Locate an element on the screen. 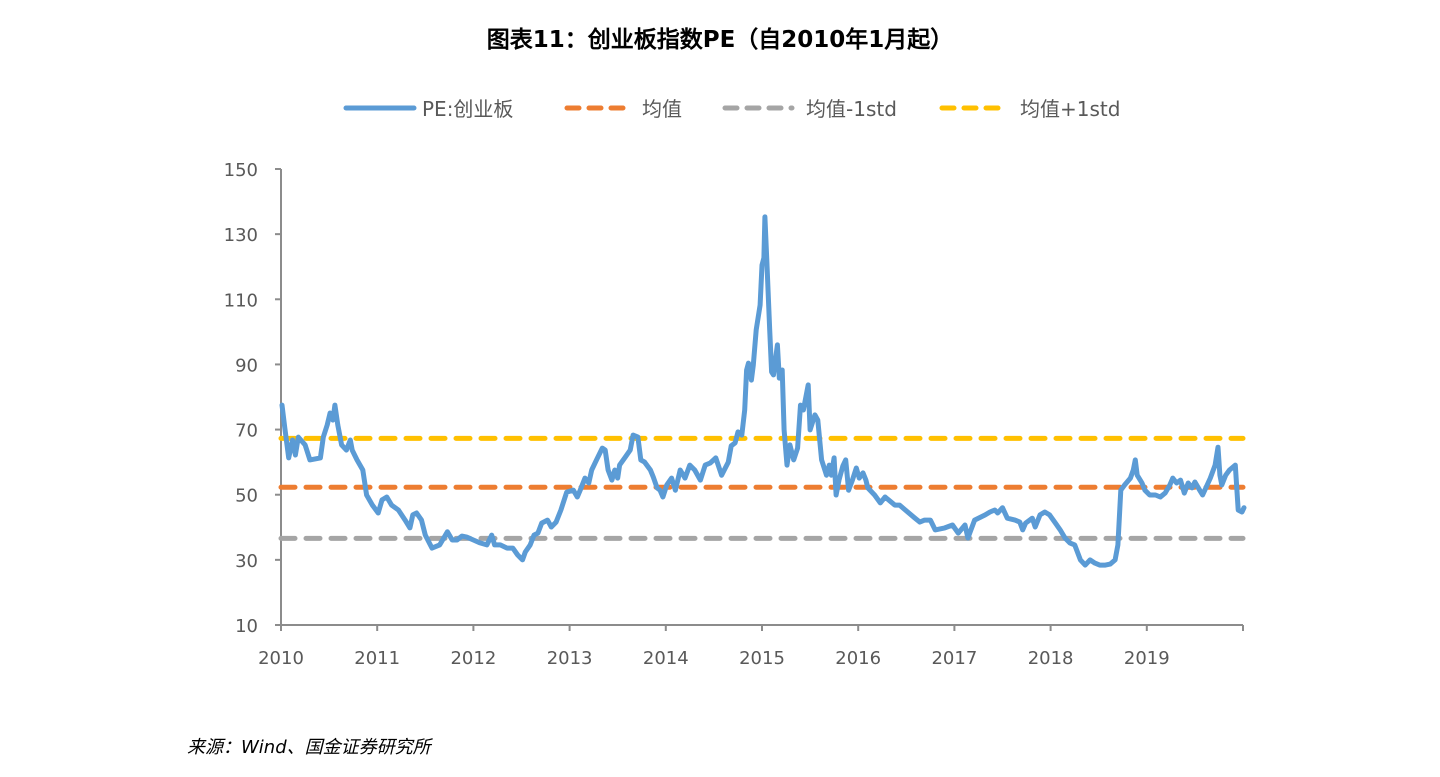 This screenshot has width=1440, height=777. x-tick-label: 2017 is located at coordinates (954, 658).